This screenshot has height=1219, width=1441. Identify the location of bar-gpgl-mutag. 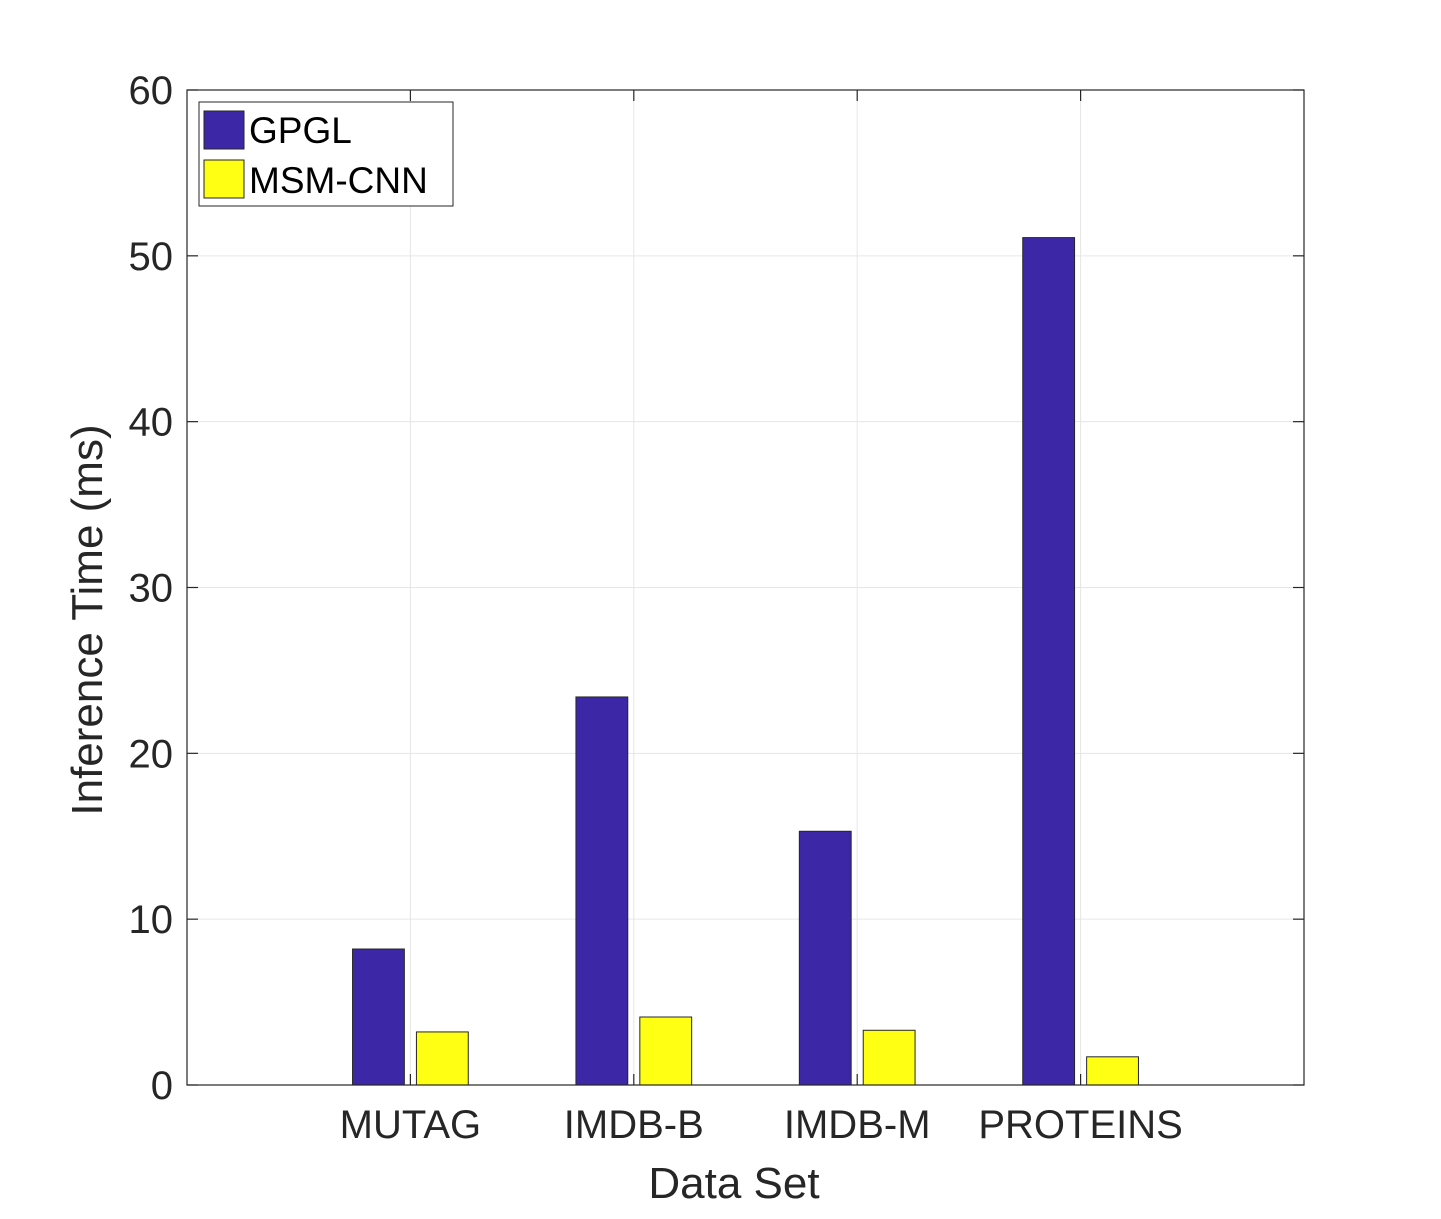
(378, 1017).